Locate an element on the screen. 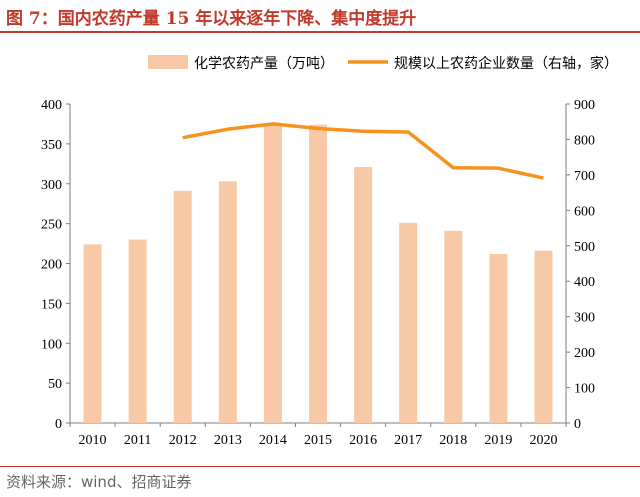 The height and width of the screenshot is (497, 640). left-tick-label: 100 is located at coordinates (51, 344).